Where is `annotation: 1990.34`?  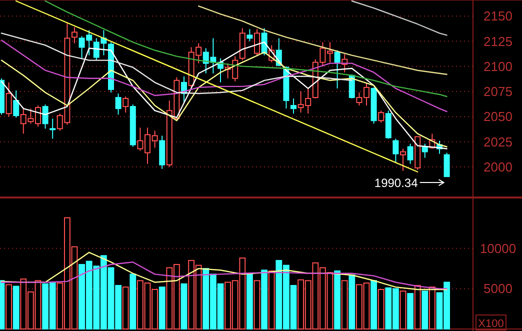 annotation: 1990.34 is located at coordinates (396, 183).